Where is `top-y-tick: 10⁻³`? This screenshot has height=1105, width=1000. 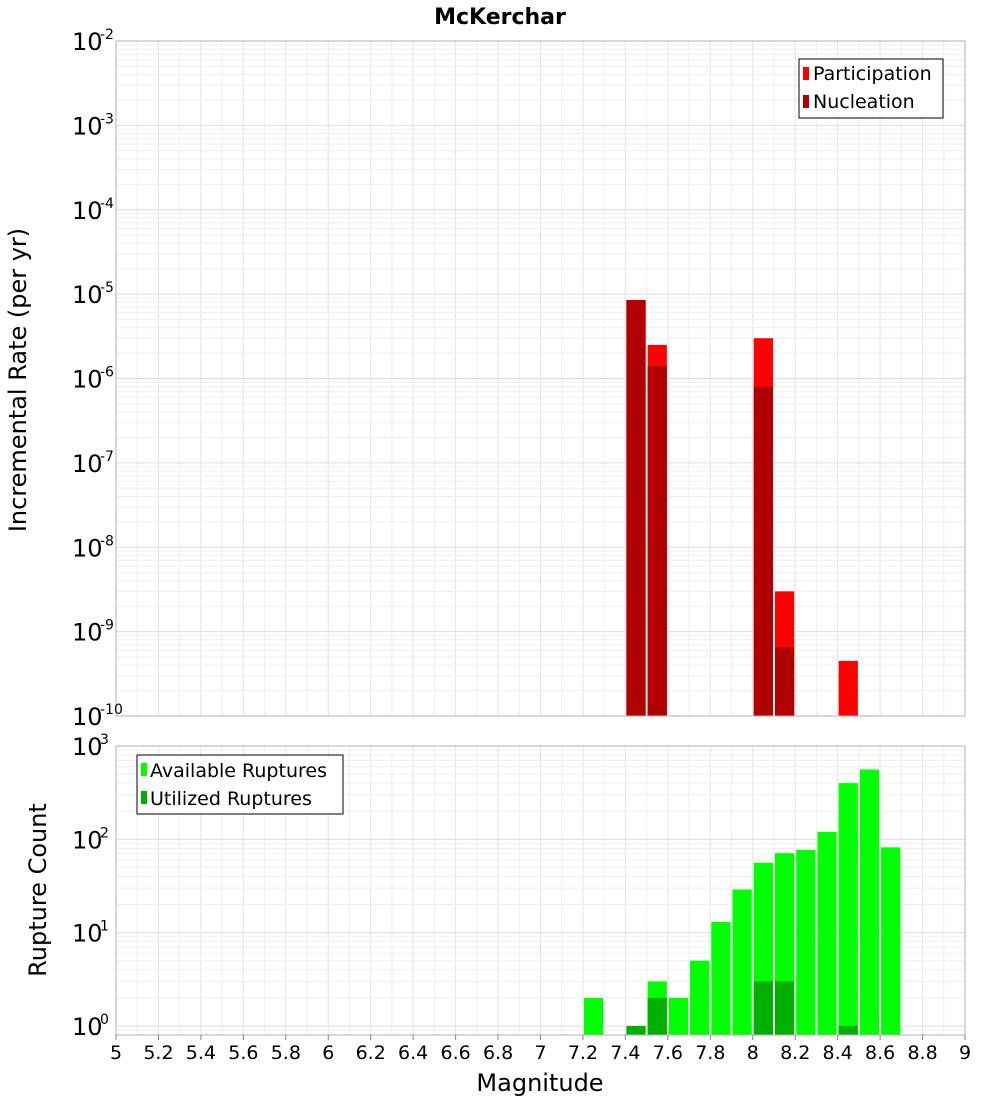 top-y-tick: 10⁻³ is located at coordinates (93, 125).